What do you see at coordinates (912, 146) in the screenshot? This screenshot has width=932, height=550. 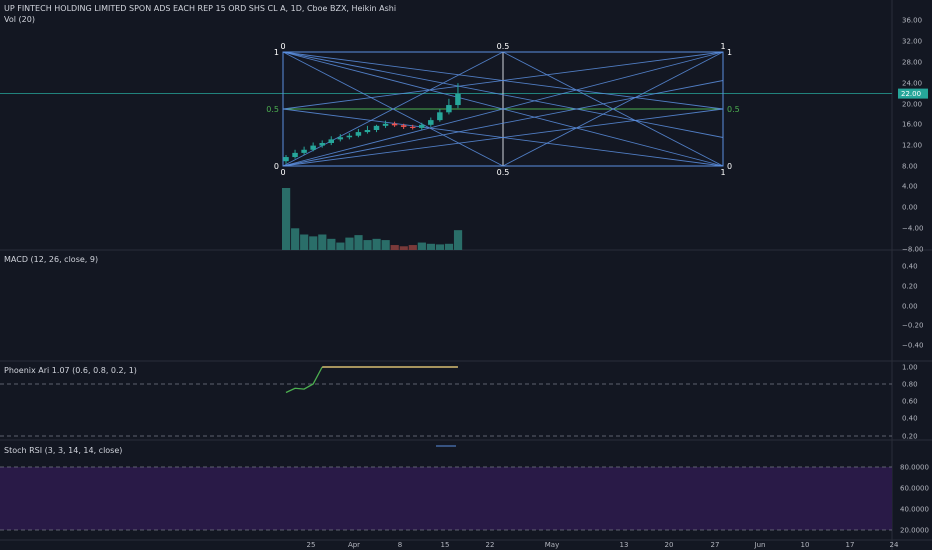 I see `price-tick-label: 12.00` at bounding box center [912, 146].